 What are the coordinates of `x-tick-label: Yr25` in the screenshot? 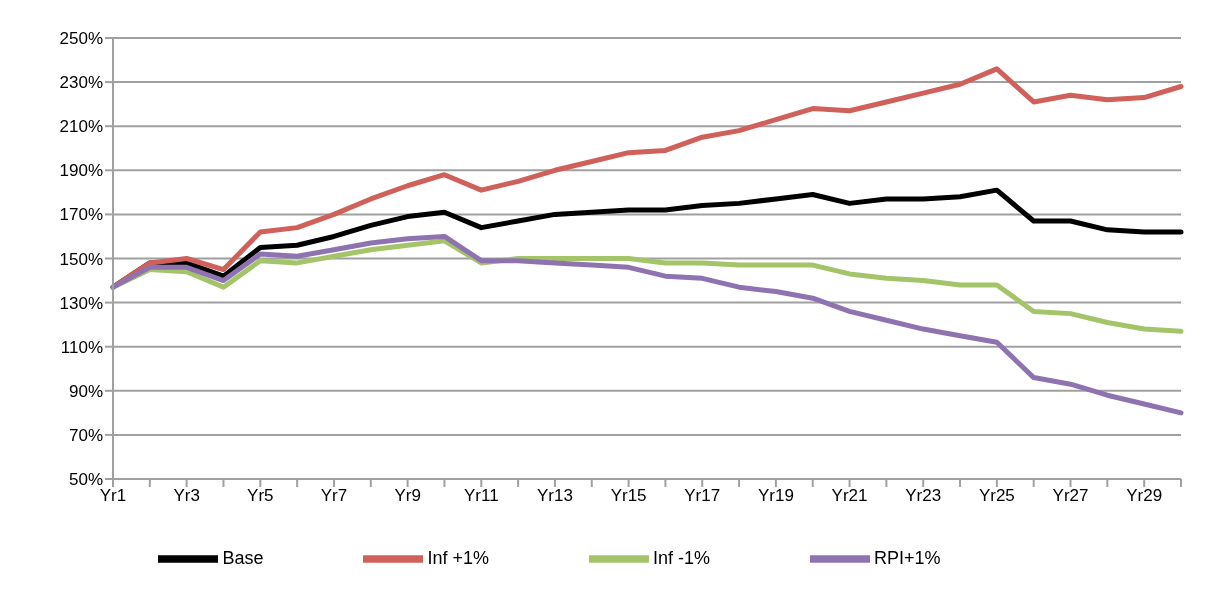 It's located at (996, 496).